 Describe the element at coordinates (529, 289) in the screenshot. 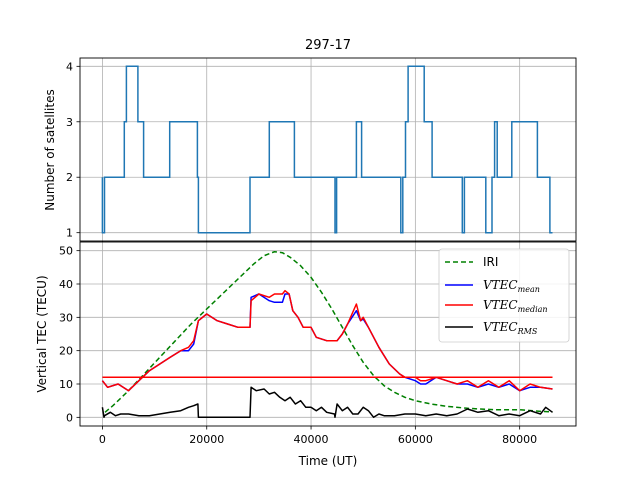

I see `legend-mean-sub: mean` at that location.